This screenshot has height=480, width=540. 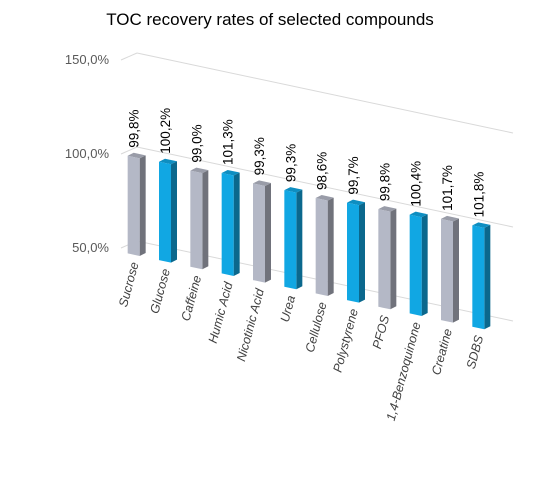 What do you see at coordinates (165, 131) in the screenshot?
I see `data-label: 100,2%` at bounding box center [165, 131].